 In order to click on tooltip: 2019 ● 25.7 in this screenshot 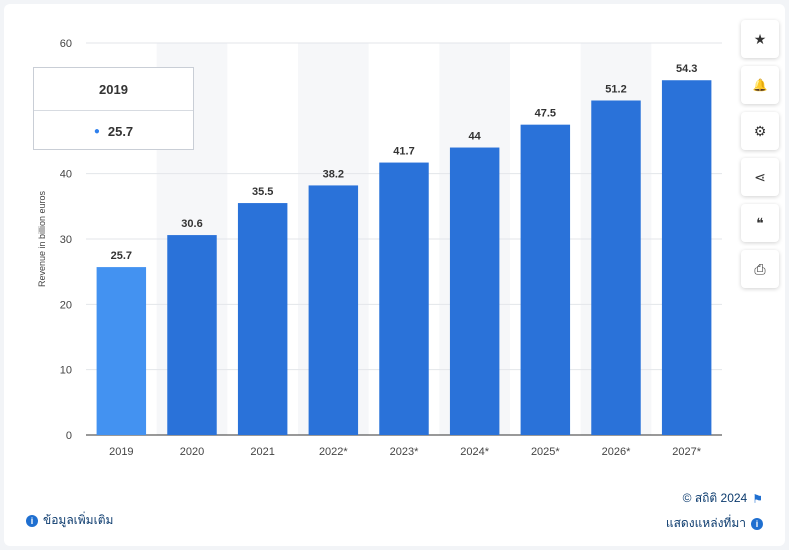, I will do `click(113, 108)`.